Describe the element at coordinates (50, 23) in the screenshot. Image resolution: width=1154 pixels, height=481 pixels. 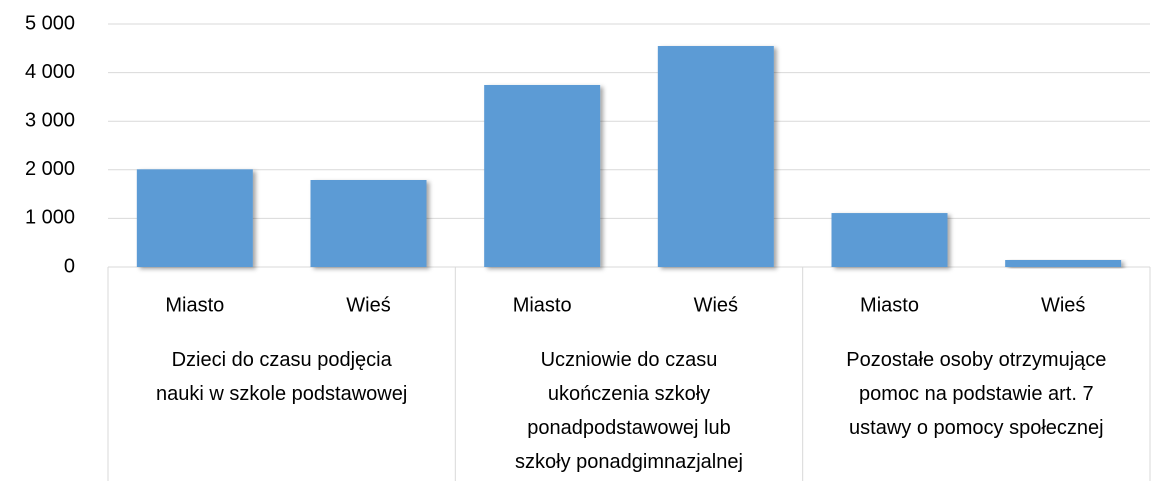
I see `y-tick-label: 5 000` at that location.